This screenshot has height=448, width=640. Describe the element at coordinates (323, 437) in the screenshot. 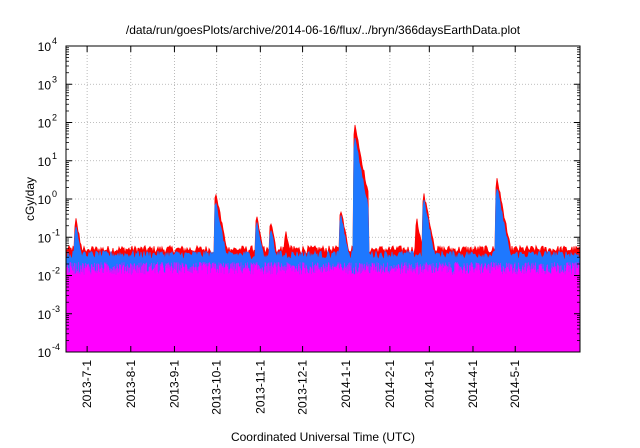

I see `x-axis-label: Coordinated Universal Time (UTC)` at that location.